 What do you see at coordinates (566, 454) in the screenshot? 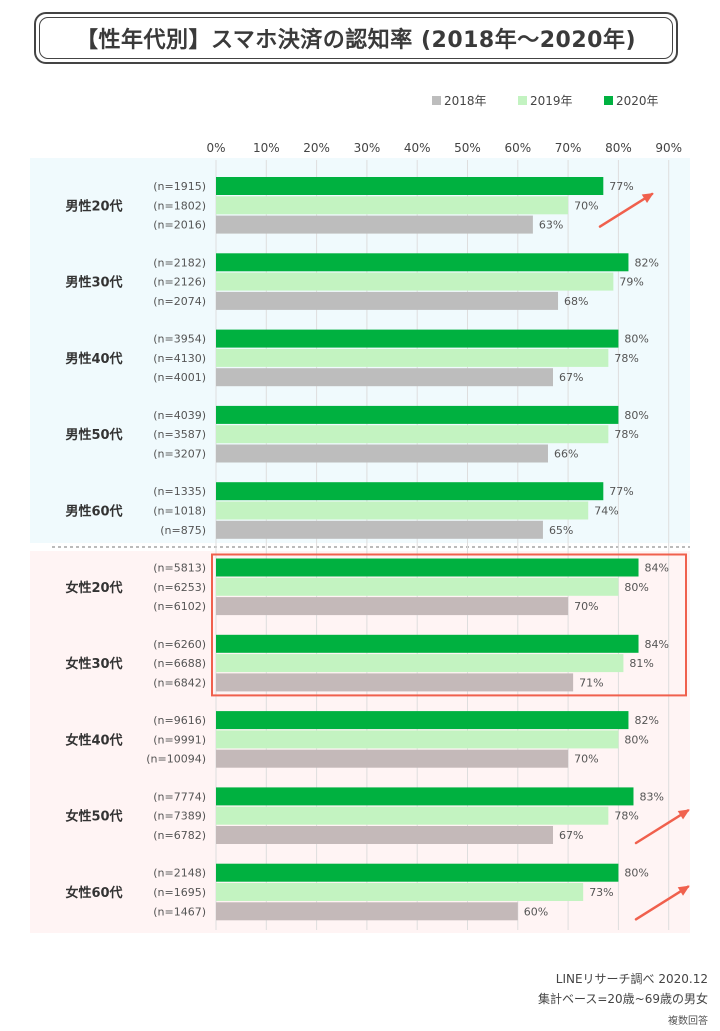
I see `data-label: 66%` at bounding box center [566, 454].